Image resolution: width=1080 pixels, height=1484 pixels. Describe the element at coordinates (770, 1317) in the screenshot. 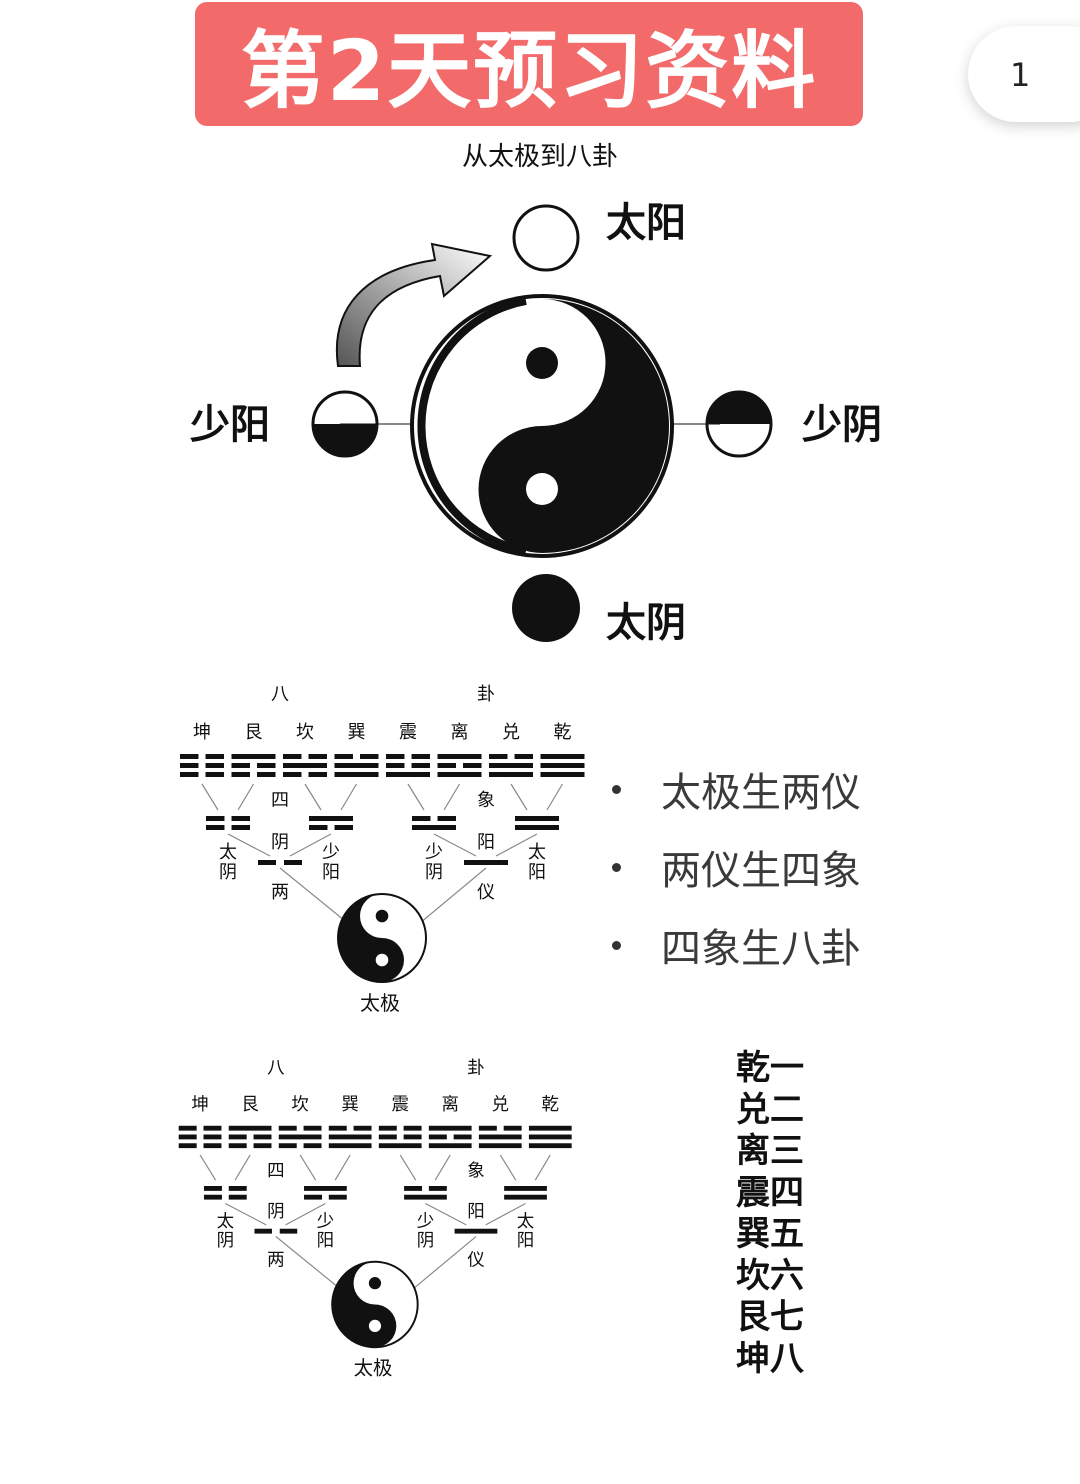

I see `trigram-order-item: 艮七` at that location.